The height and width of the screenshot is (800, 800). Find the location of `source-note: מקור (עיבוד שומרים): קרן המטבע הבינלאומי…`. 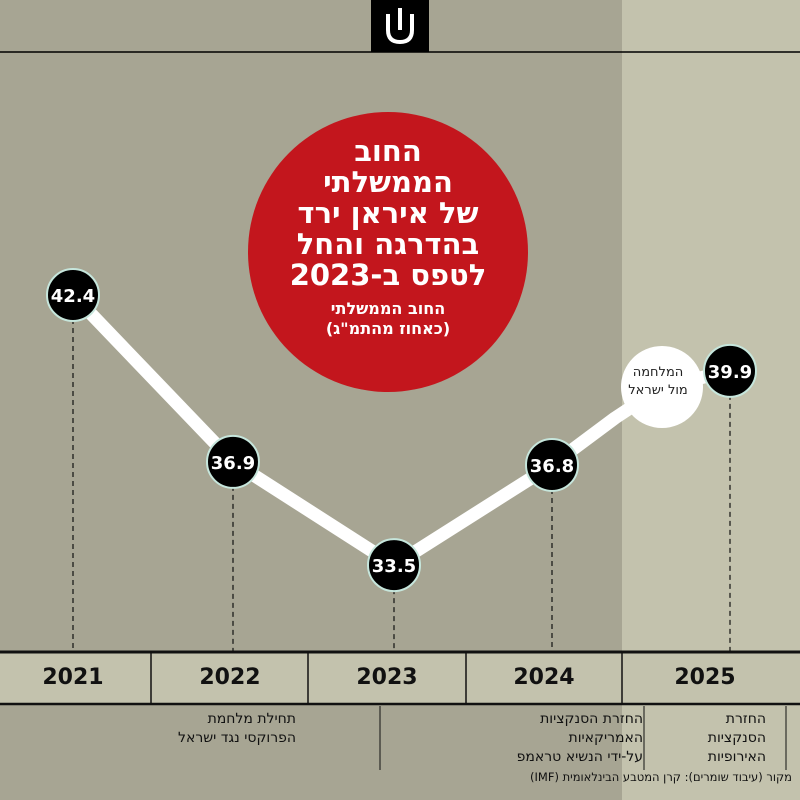

source-note: מקור (עיבוד שומרים): קרן המטבע הבינלאומי… is located at coordinates (661, 777).